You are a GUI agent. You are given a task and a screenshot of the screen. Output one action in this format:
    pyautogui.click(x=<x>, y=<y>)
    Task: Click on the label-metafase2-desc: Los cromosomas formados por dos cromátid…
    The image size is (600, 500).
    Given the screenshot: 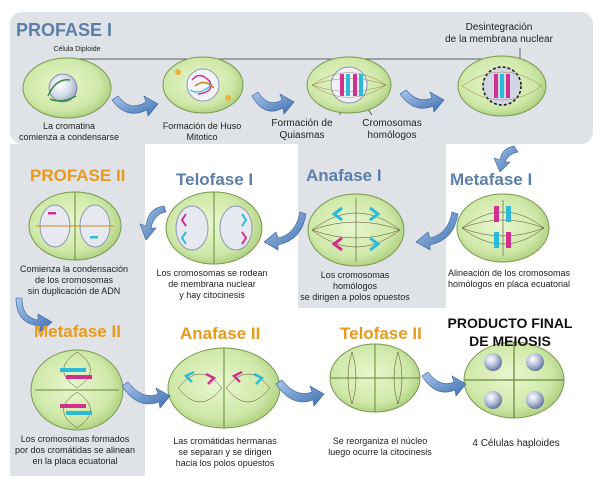 What is the action you would take?
    pyautogui.click(x=75, y=450)
    